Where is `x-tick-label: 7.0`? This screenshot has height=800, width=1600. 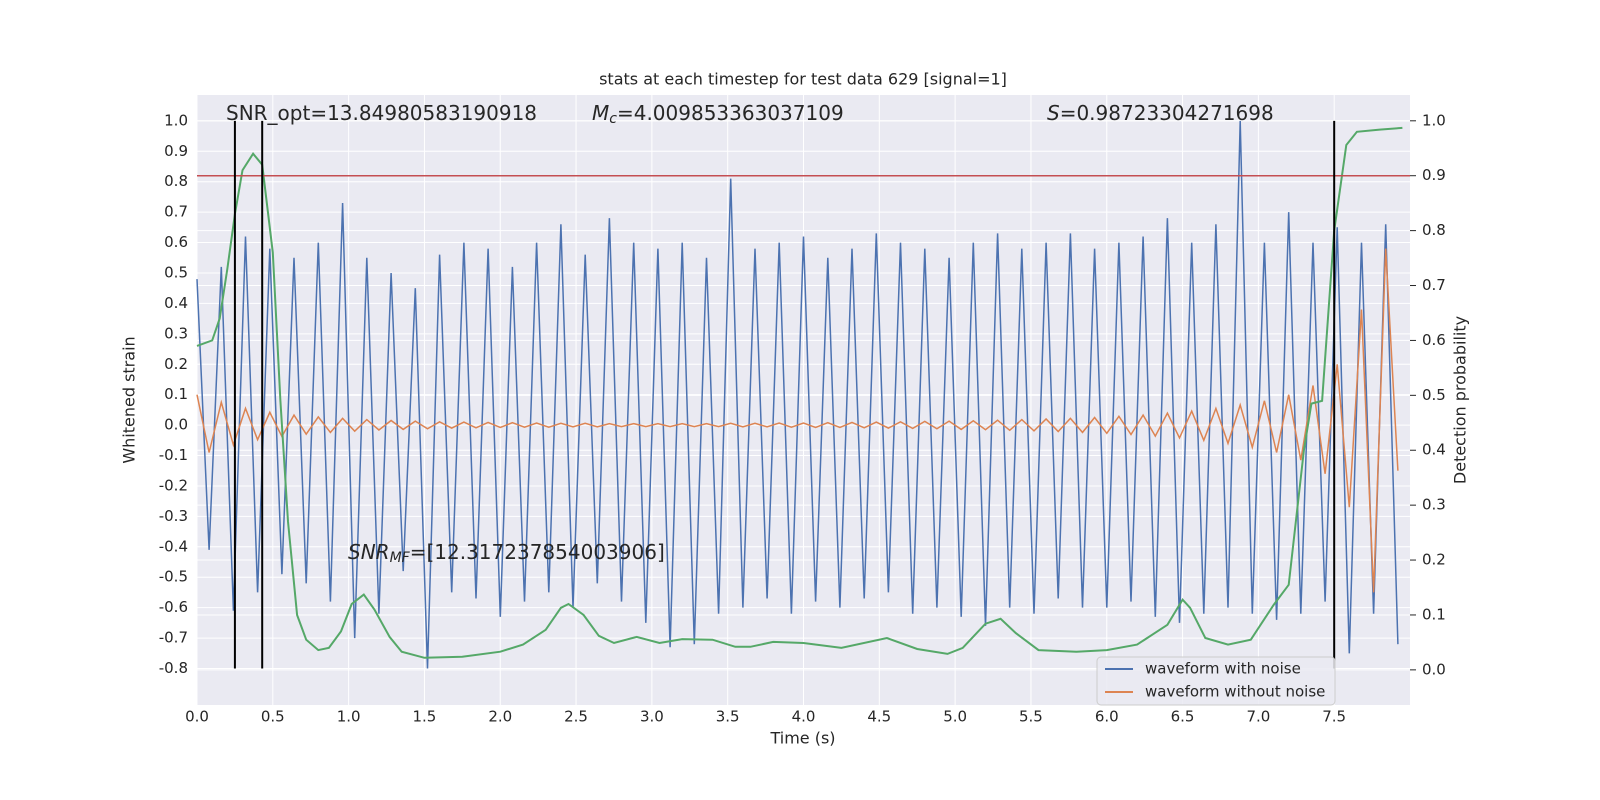
x-tick-label: 7.0 is located at coordinates (1258, 717).